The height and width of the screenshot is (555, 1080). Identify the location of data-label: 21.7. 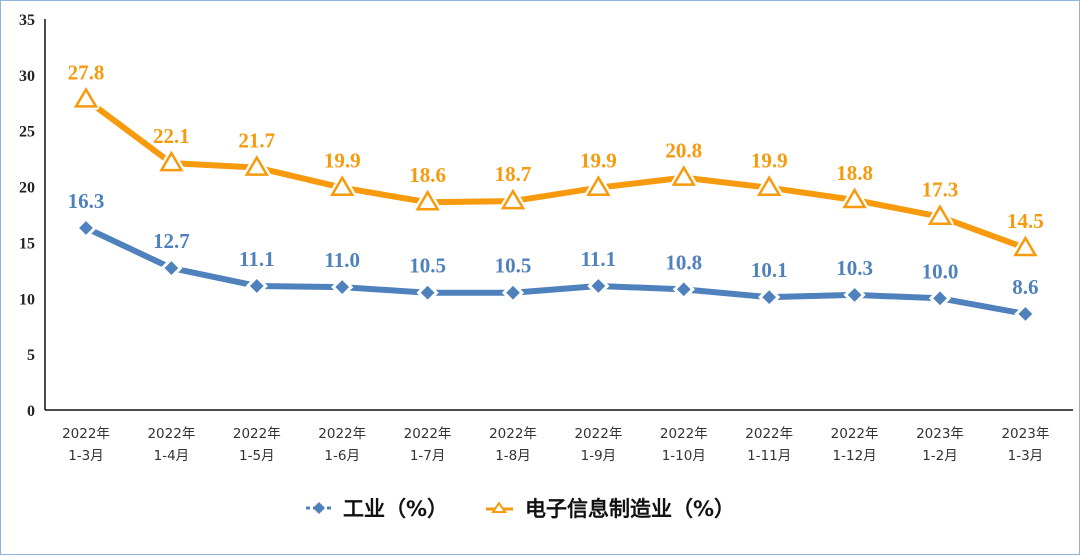
(256, 141).